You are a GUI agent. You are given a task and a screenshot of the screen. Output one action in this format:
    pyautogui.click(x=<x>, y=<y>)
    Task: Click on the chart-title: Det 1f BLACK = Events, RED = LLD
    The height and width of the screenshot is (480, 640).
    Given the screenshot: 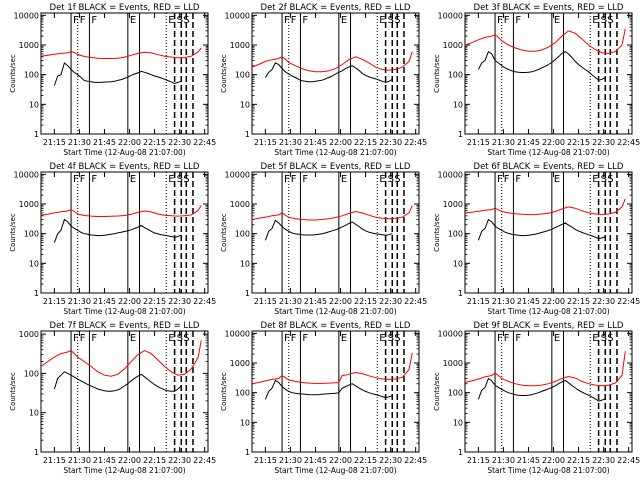 What is the action you would take?
    pyautogui.click(x=125, y=8)
    